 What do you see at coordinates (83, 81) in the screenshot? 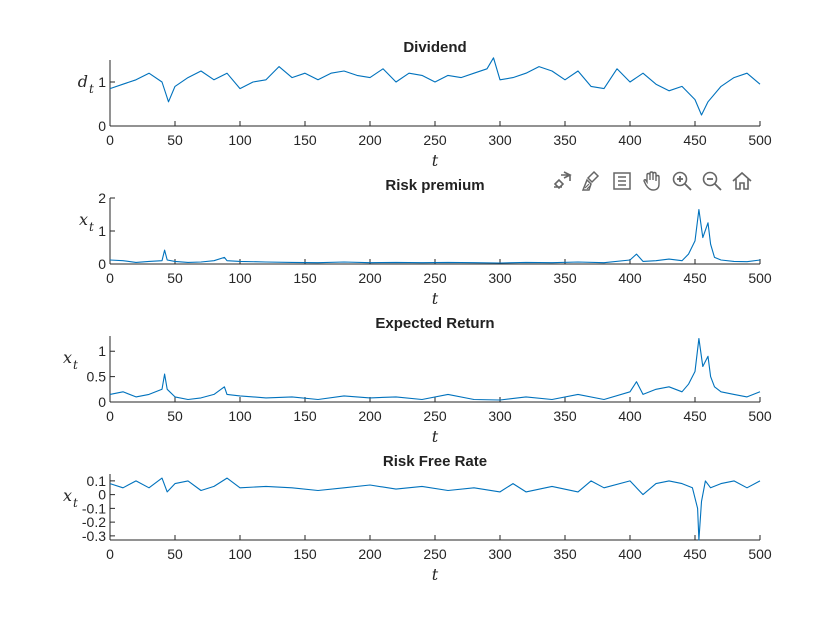
I see `y-axis-label: d` at bounding box center [83, 81].